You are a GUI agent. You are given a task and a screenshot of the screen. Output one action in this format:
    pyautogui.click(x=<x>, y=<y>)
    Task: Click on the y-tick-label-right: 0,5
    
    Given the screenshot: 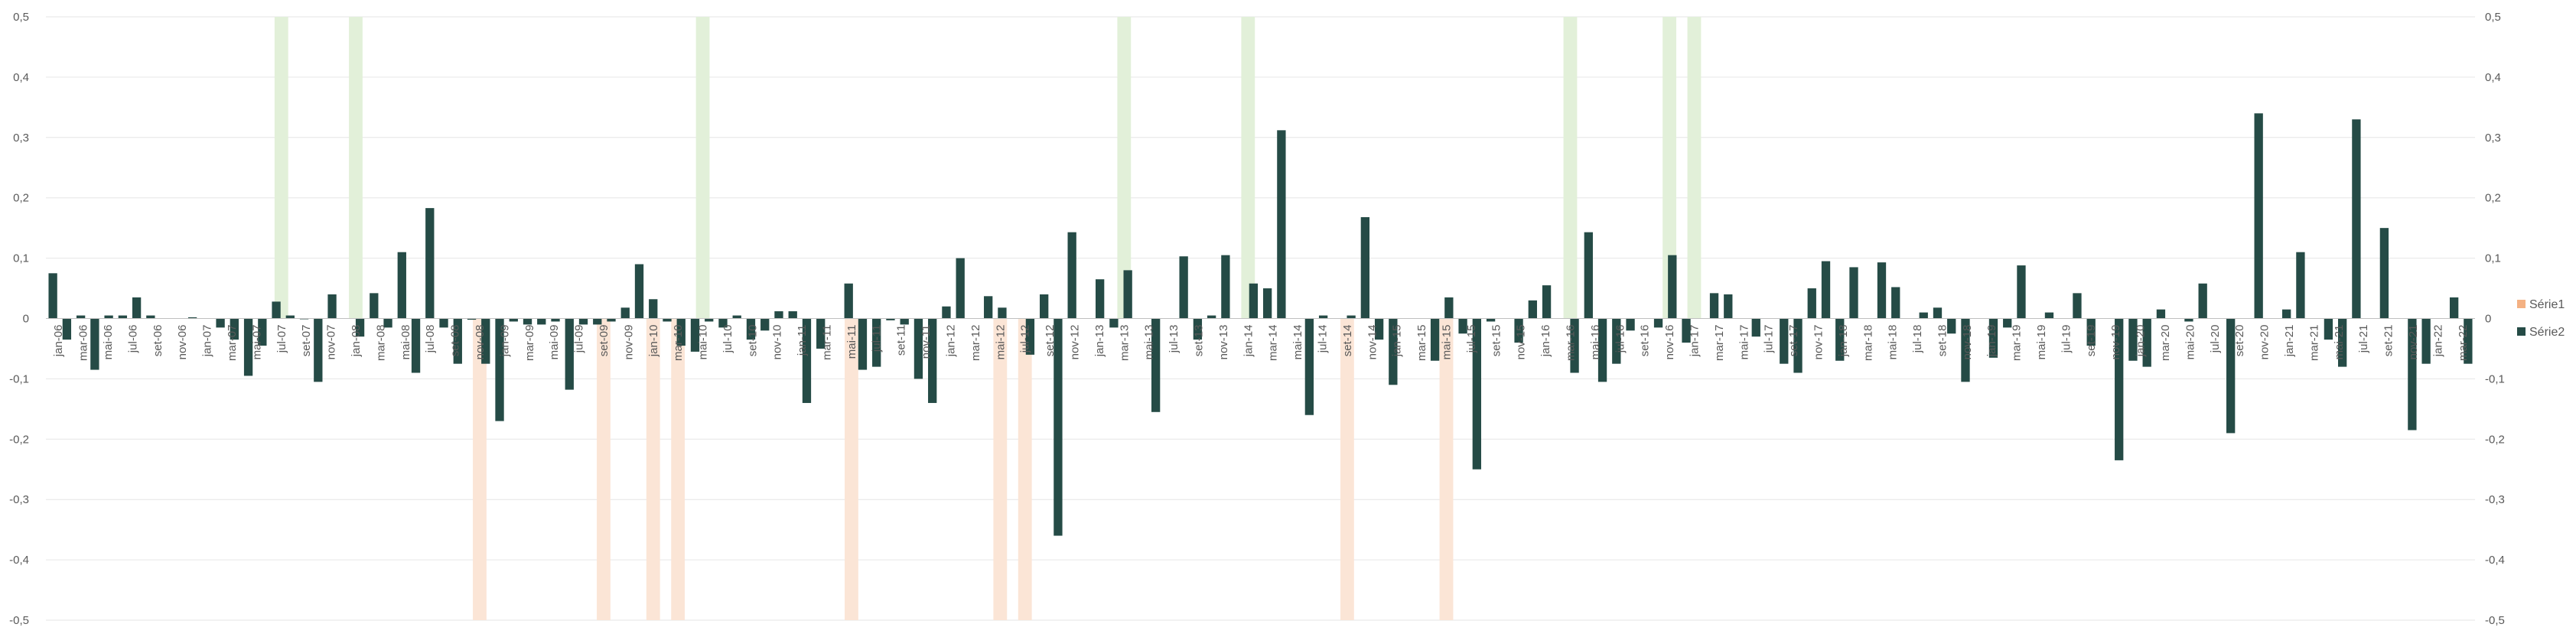 What is the action you would take?
    pyautogui.click(x=2493, y=17)
    